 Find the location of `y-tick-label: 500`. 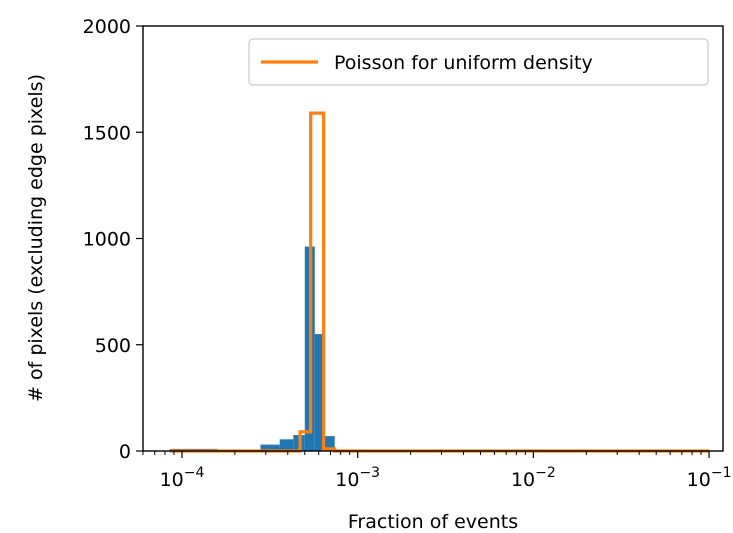

y-tick-label: 500 is located at coordinates (113, 346).